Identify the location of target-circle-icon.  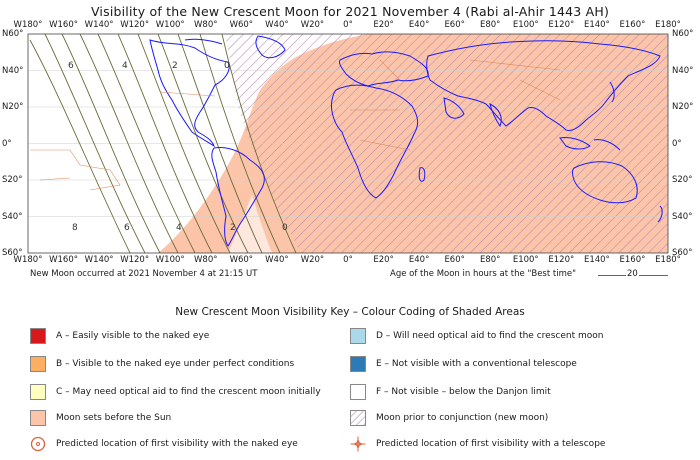
(38, 444).